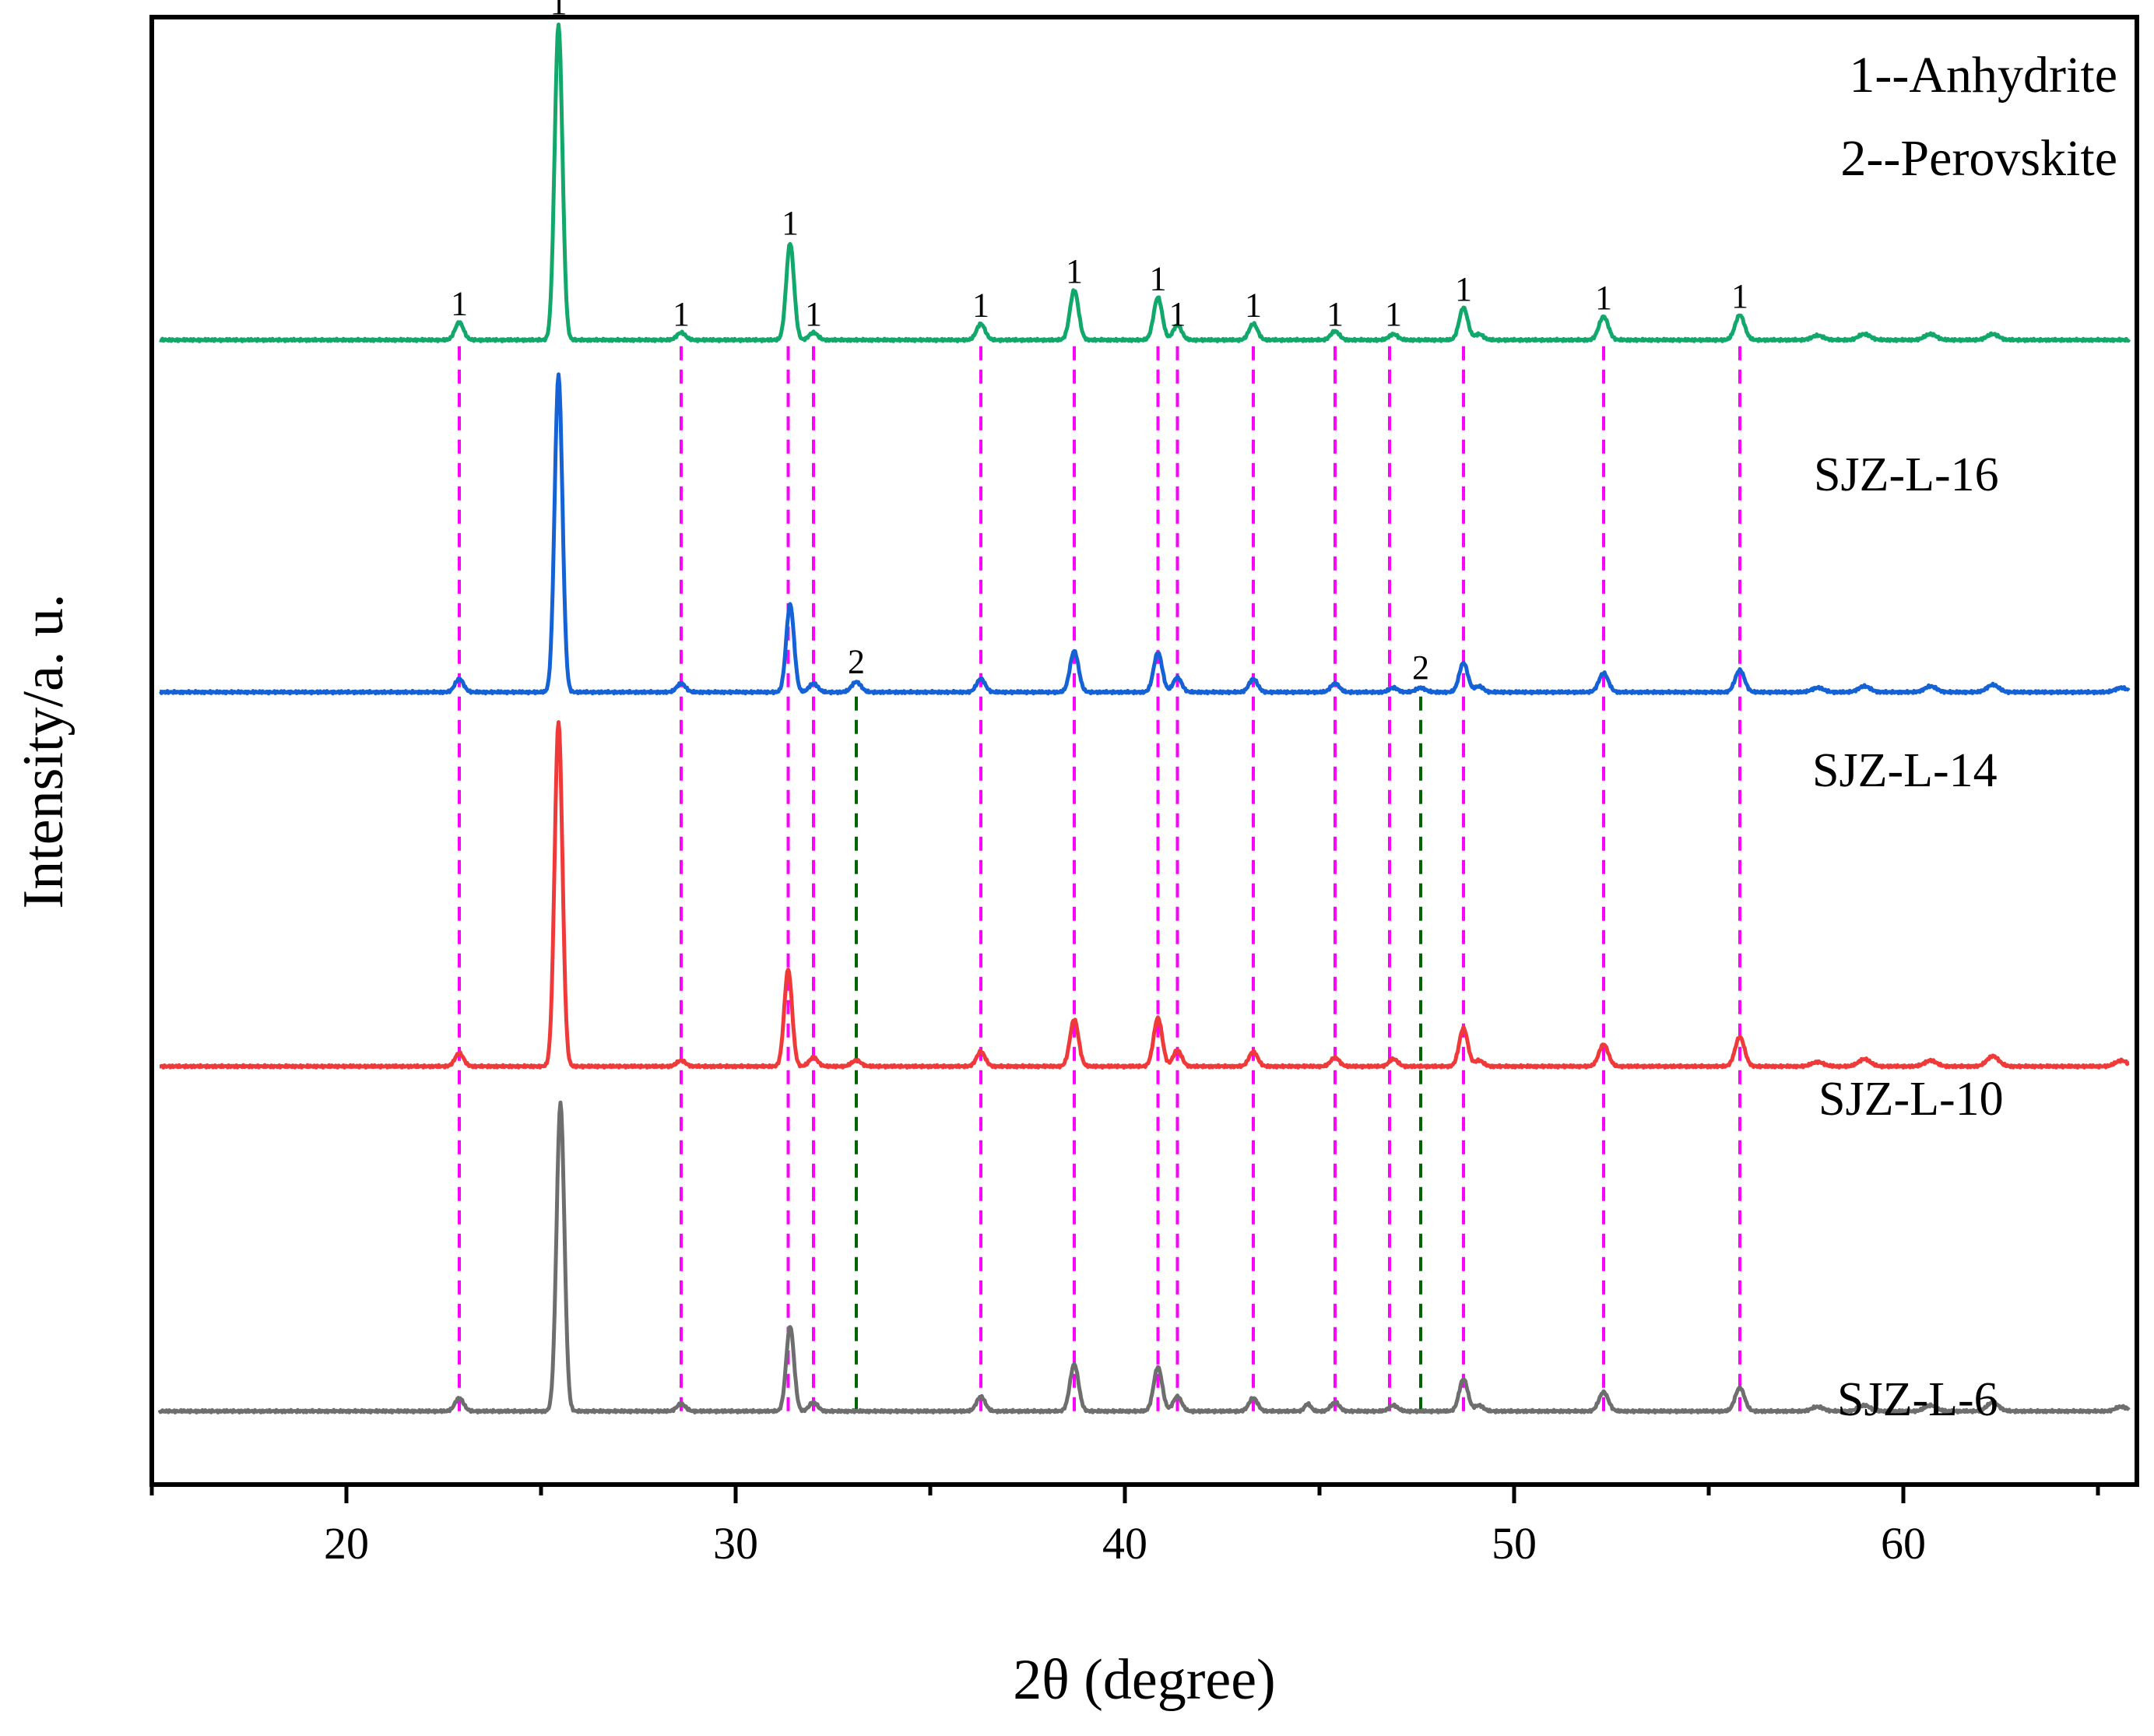 The width and height of the screenshot is (2154, 1736). What do you see at coordinates (1978, 158) in the screenshot?
I see `legend-entry-perovskite: 2--Perovskite` at bounding box center [1978, 158].